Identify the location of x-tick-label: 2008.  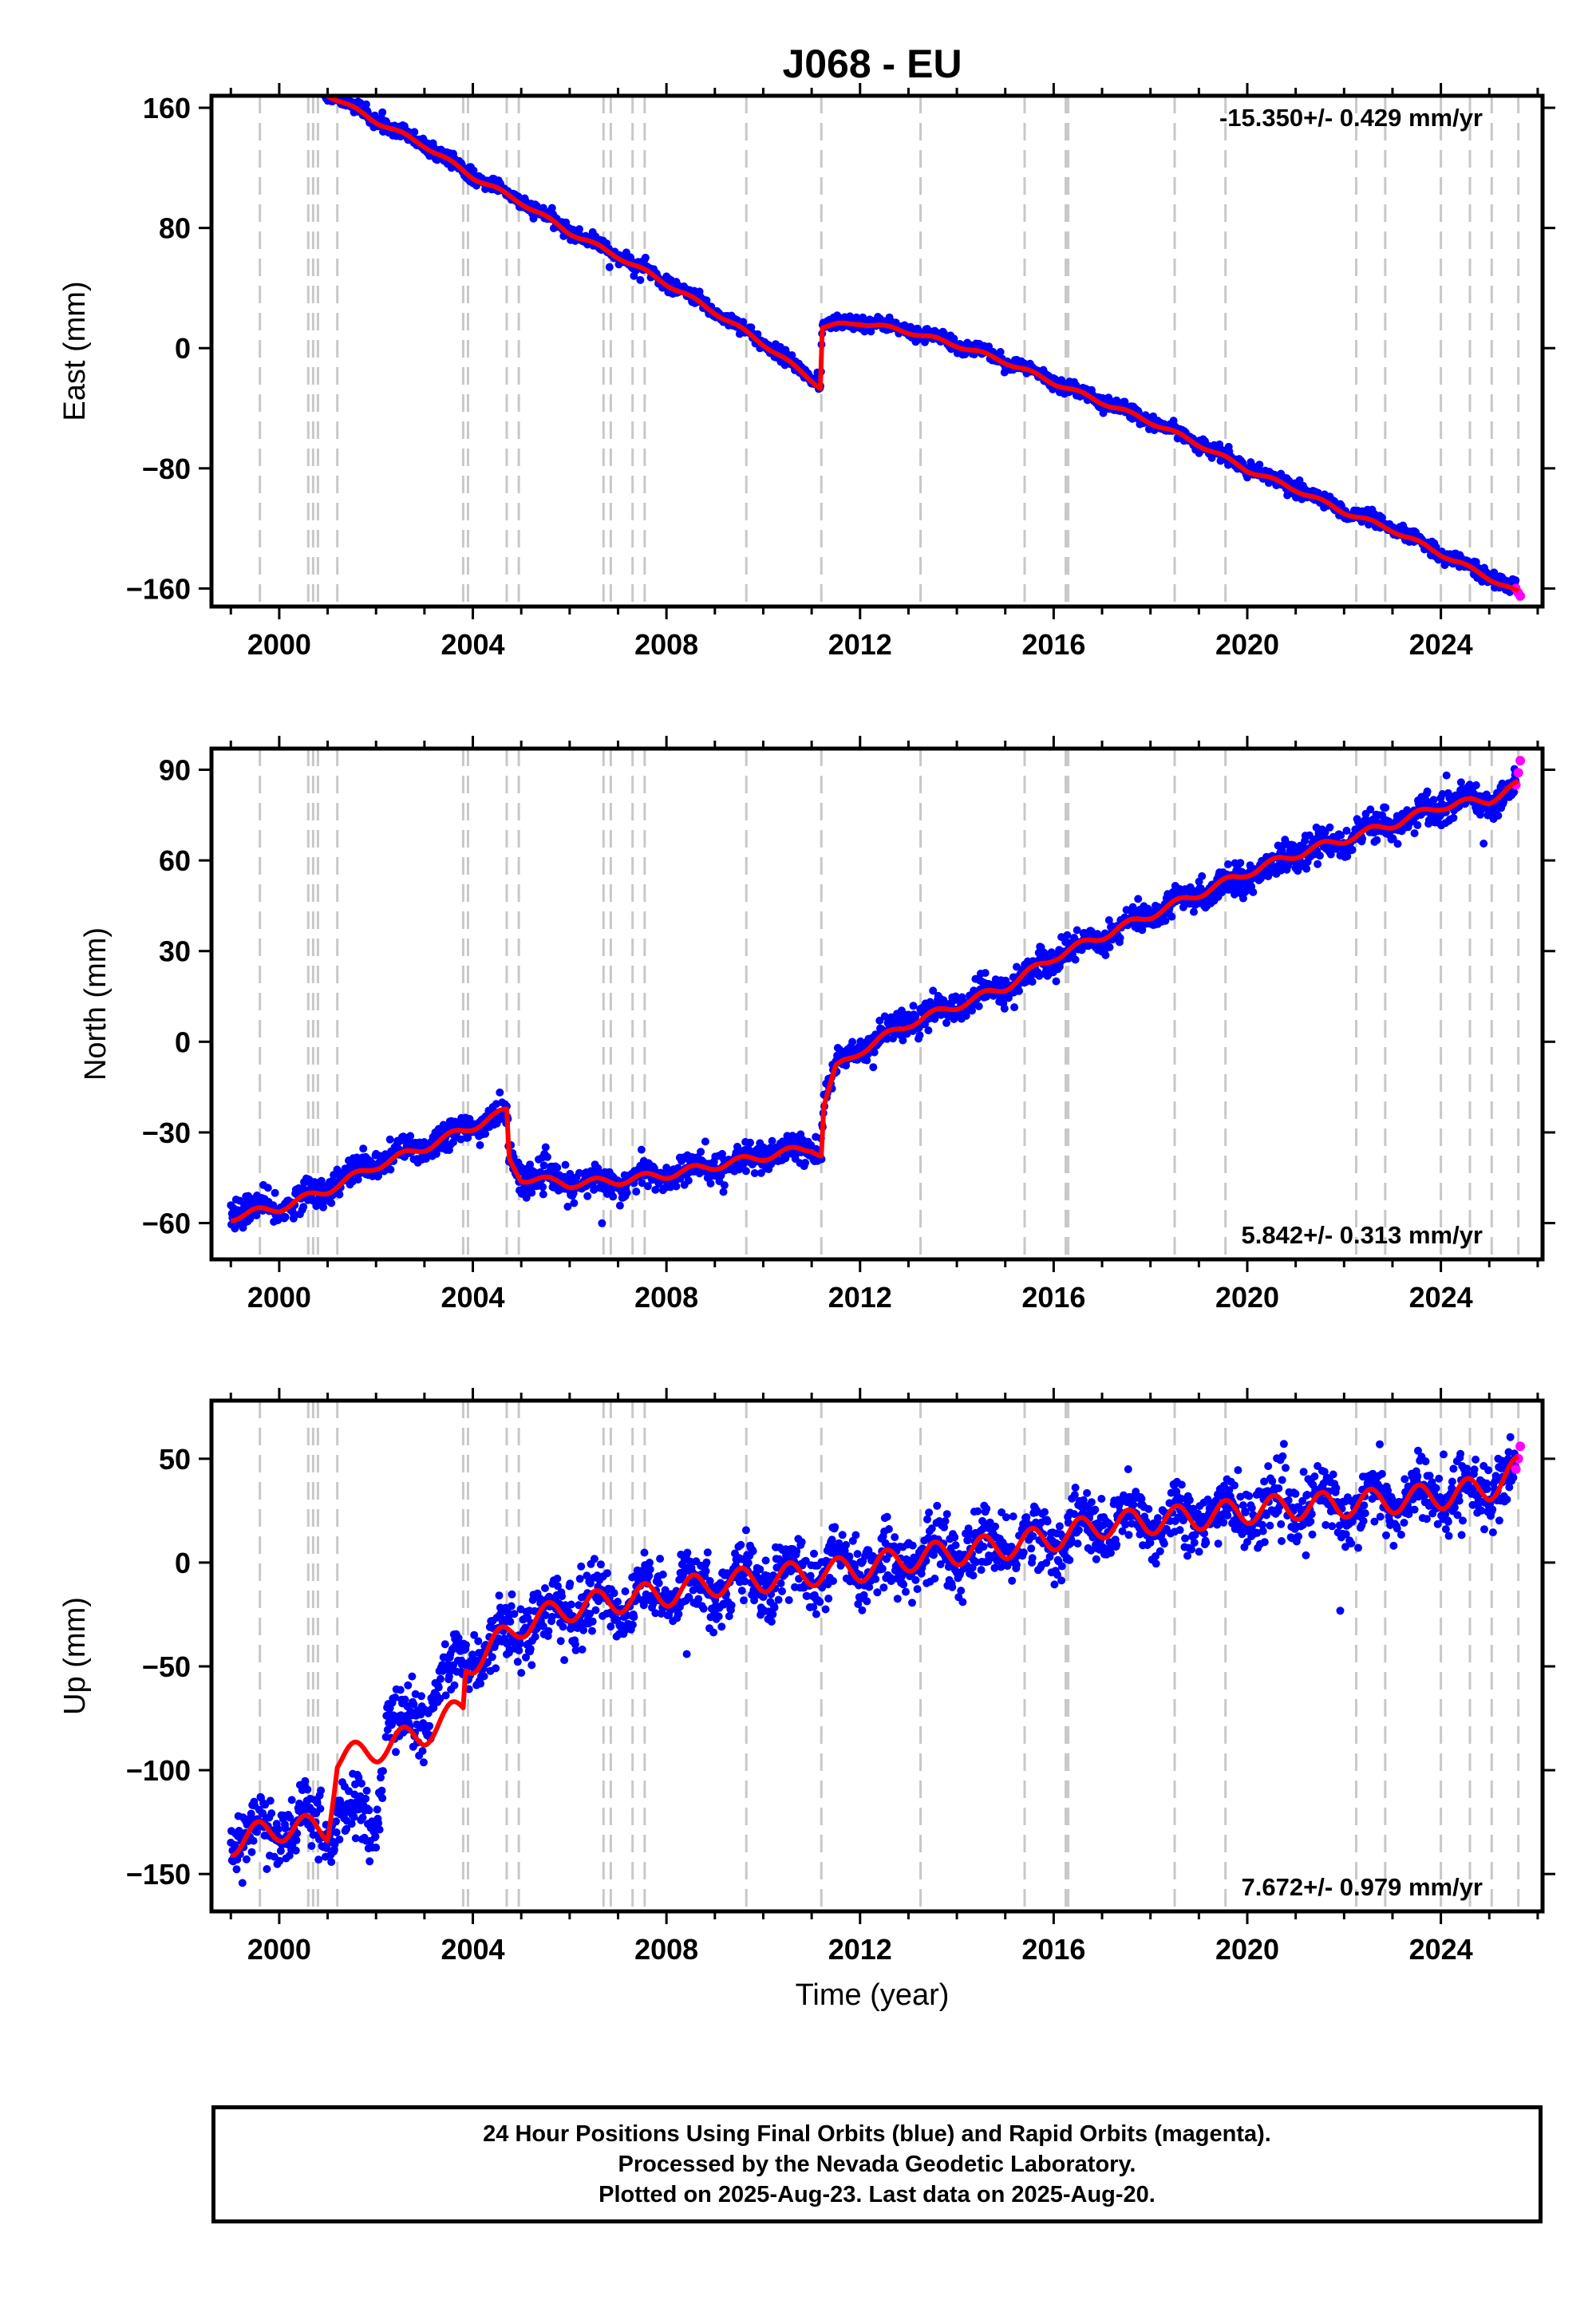
(666, 644).